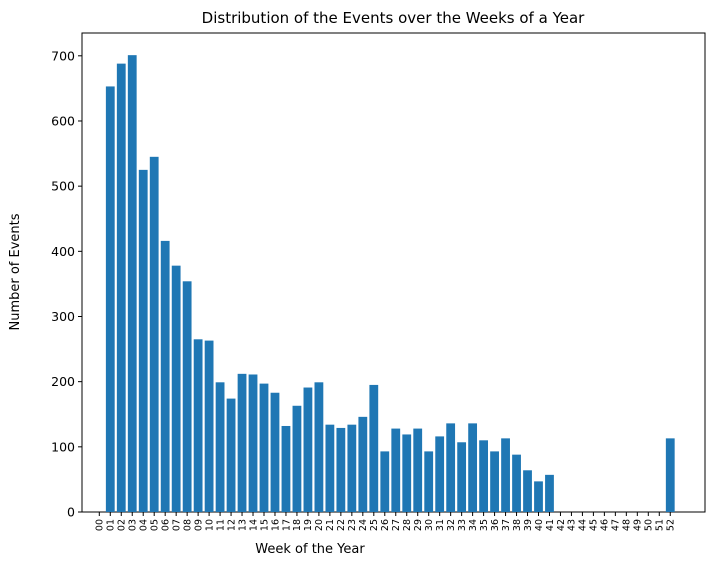  What do you see at coordinates (561, 525) in the screenshot?
I see `x-tick-label: 42` at bounding box center [561, 525].